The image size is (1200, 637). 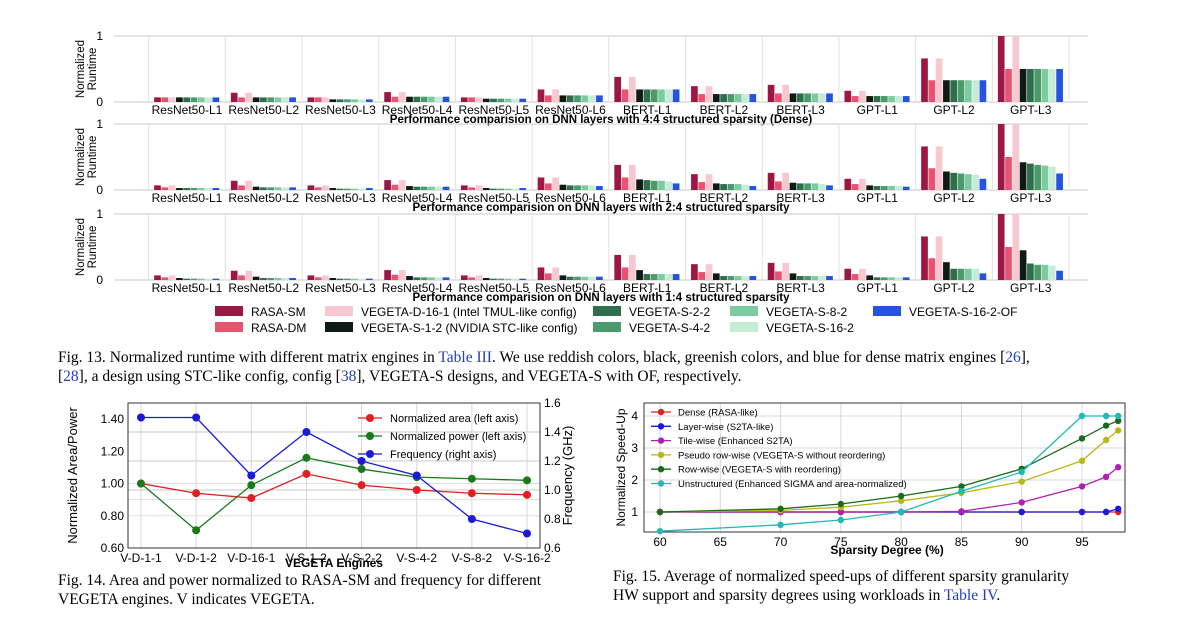 I want to click on y-right-axis-label: Frequency (GHz), so click(x=567, y=476).